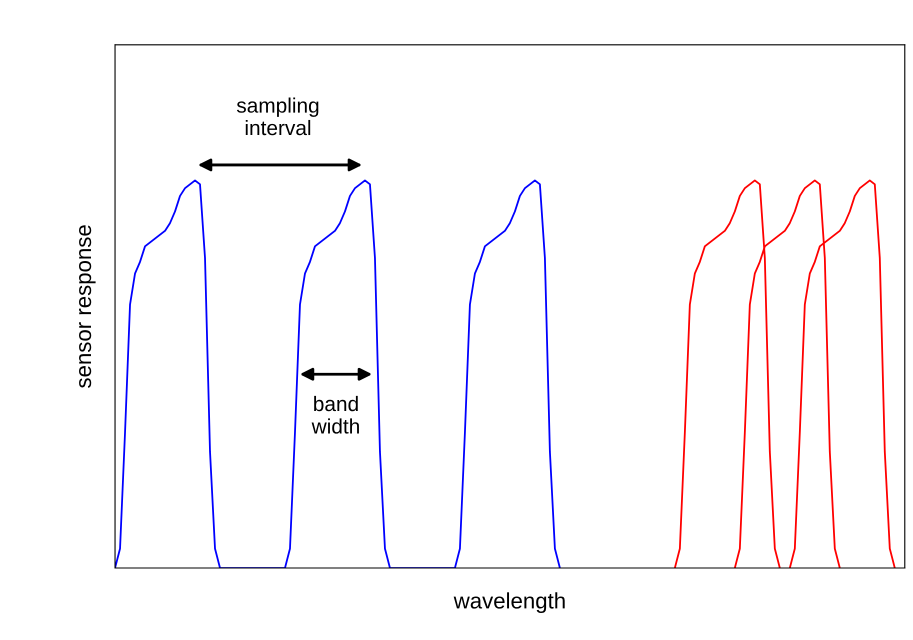  I want to click on x-axis-title: wavelength, so click(509, 603).